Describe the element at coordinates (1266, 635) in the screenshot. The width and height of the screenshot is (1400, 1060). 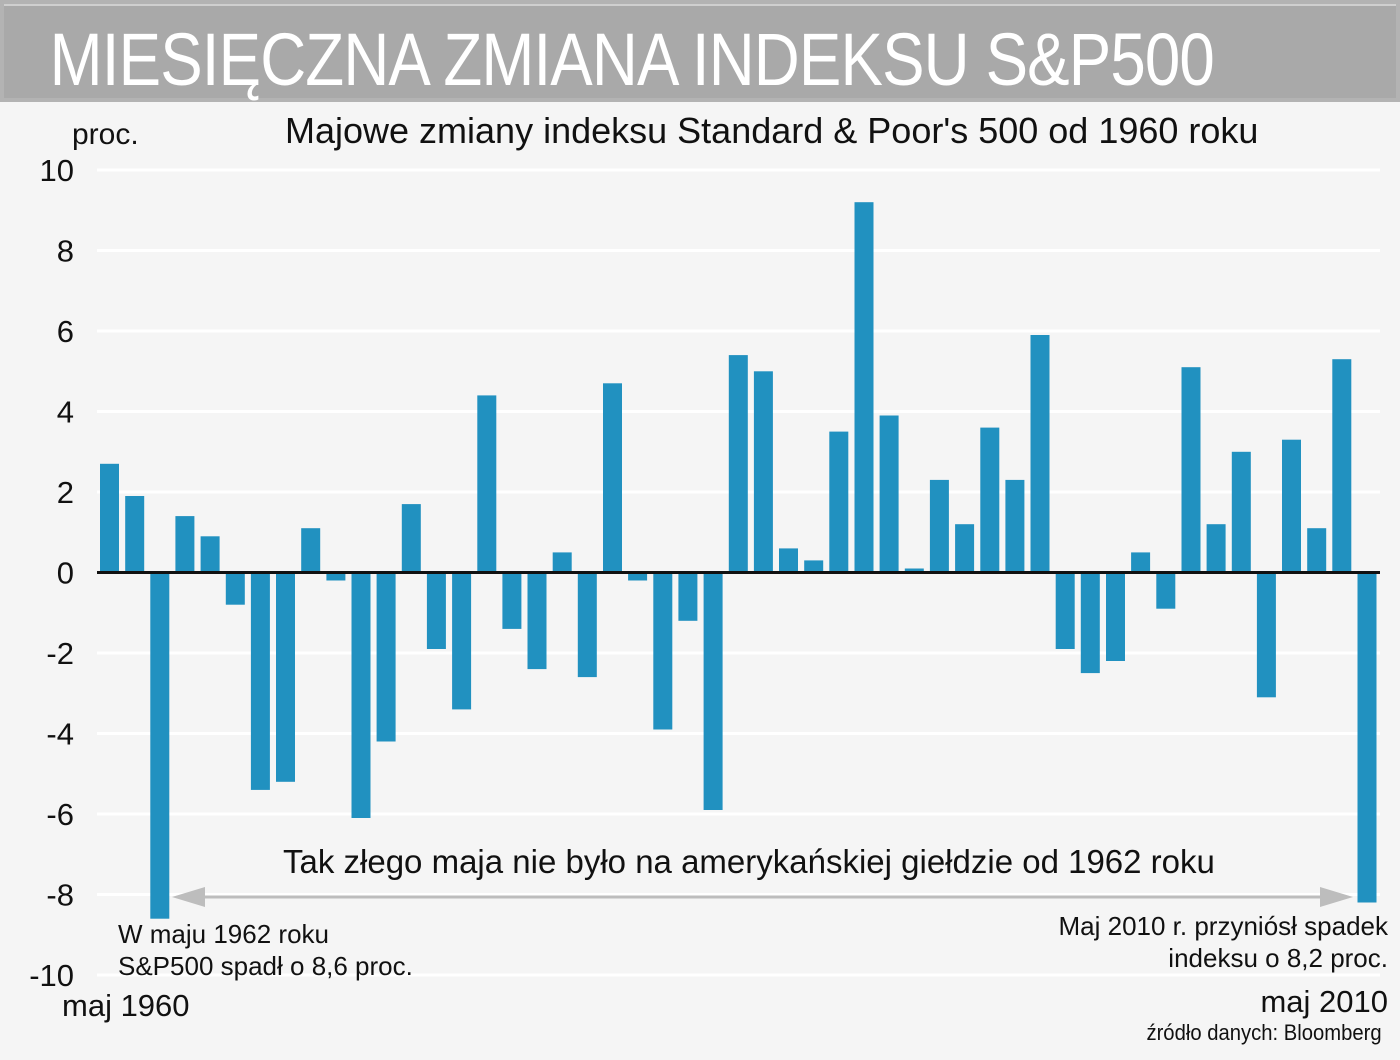
I see `bar-2006` at that location.